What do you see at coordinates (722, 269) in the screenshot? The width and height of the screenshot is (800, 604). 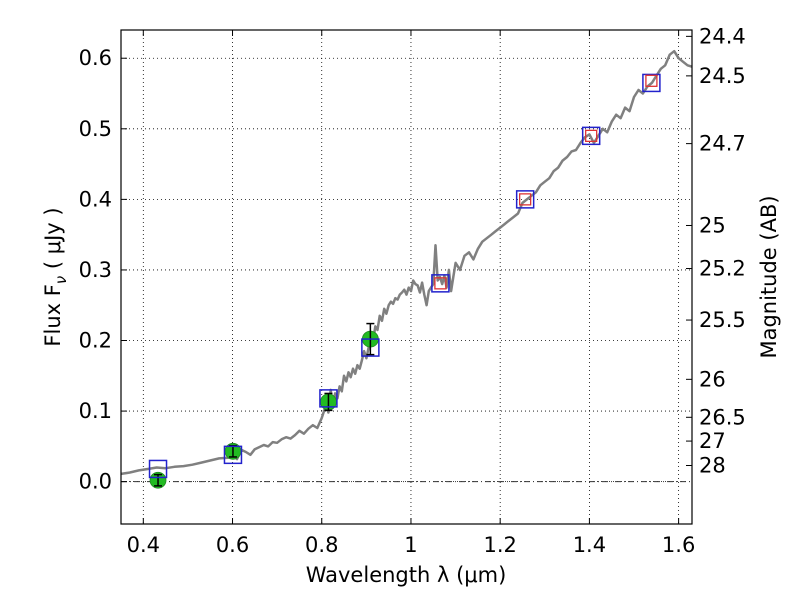 I see `y2-tick-label: 25.2` at bounding box center [722, 269].